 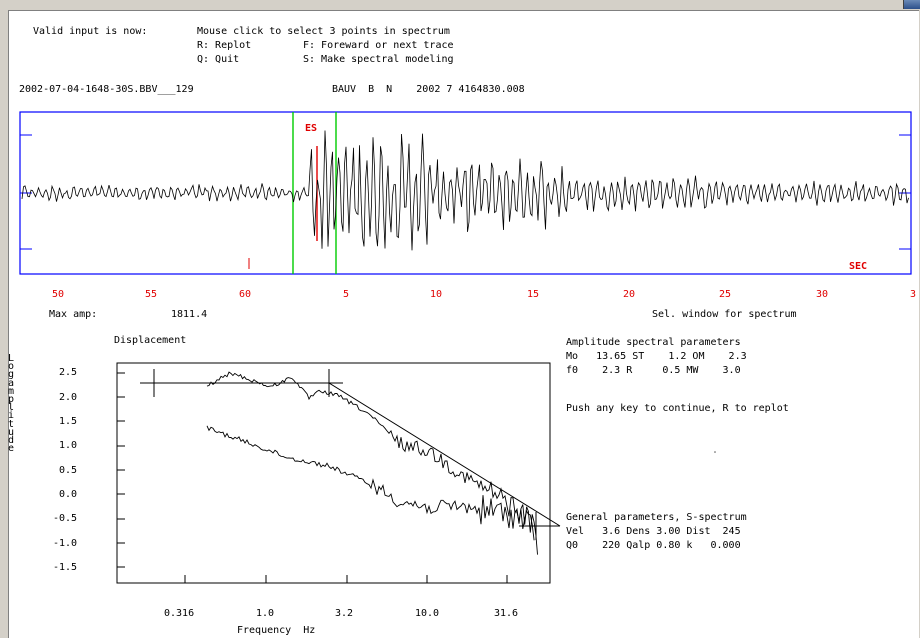 I want to click on trace-tick-label: 60, so click(x=245, y=294).